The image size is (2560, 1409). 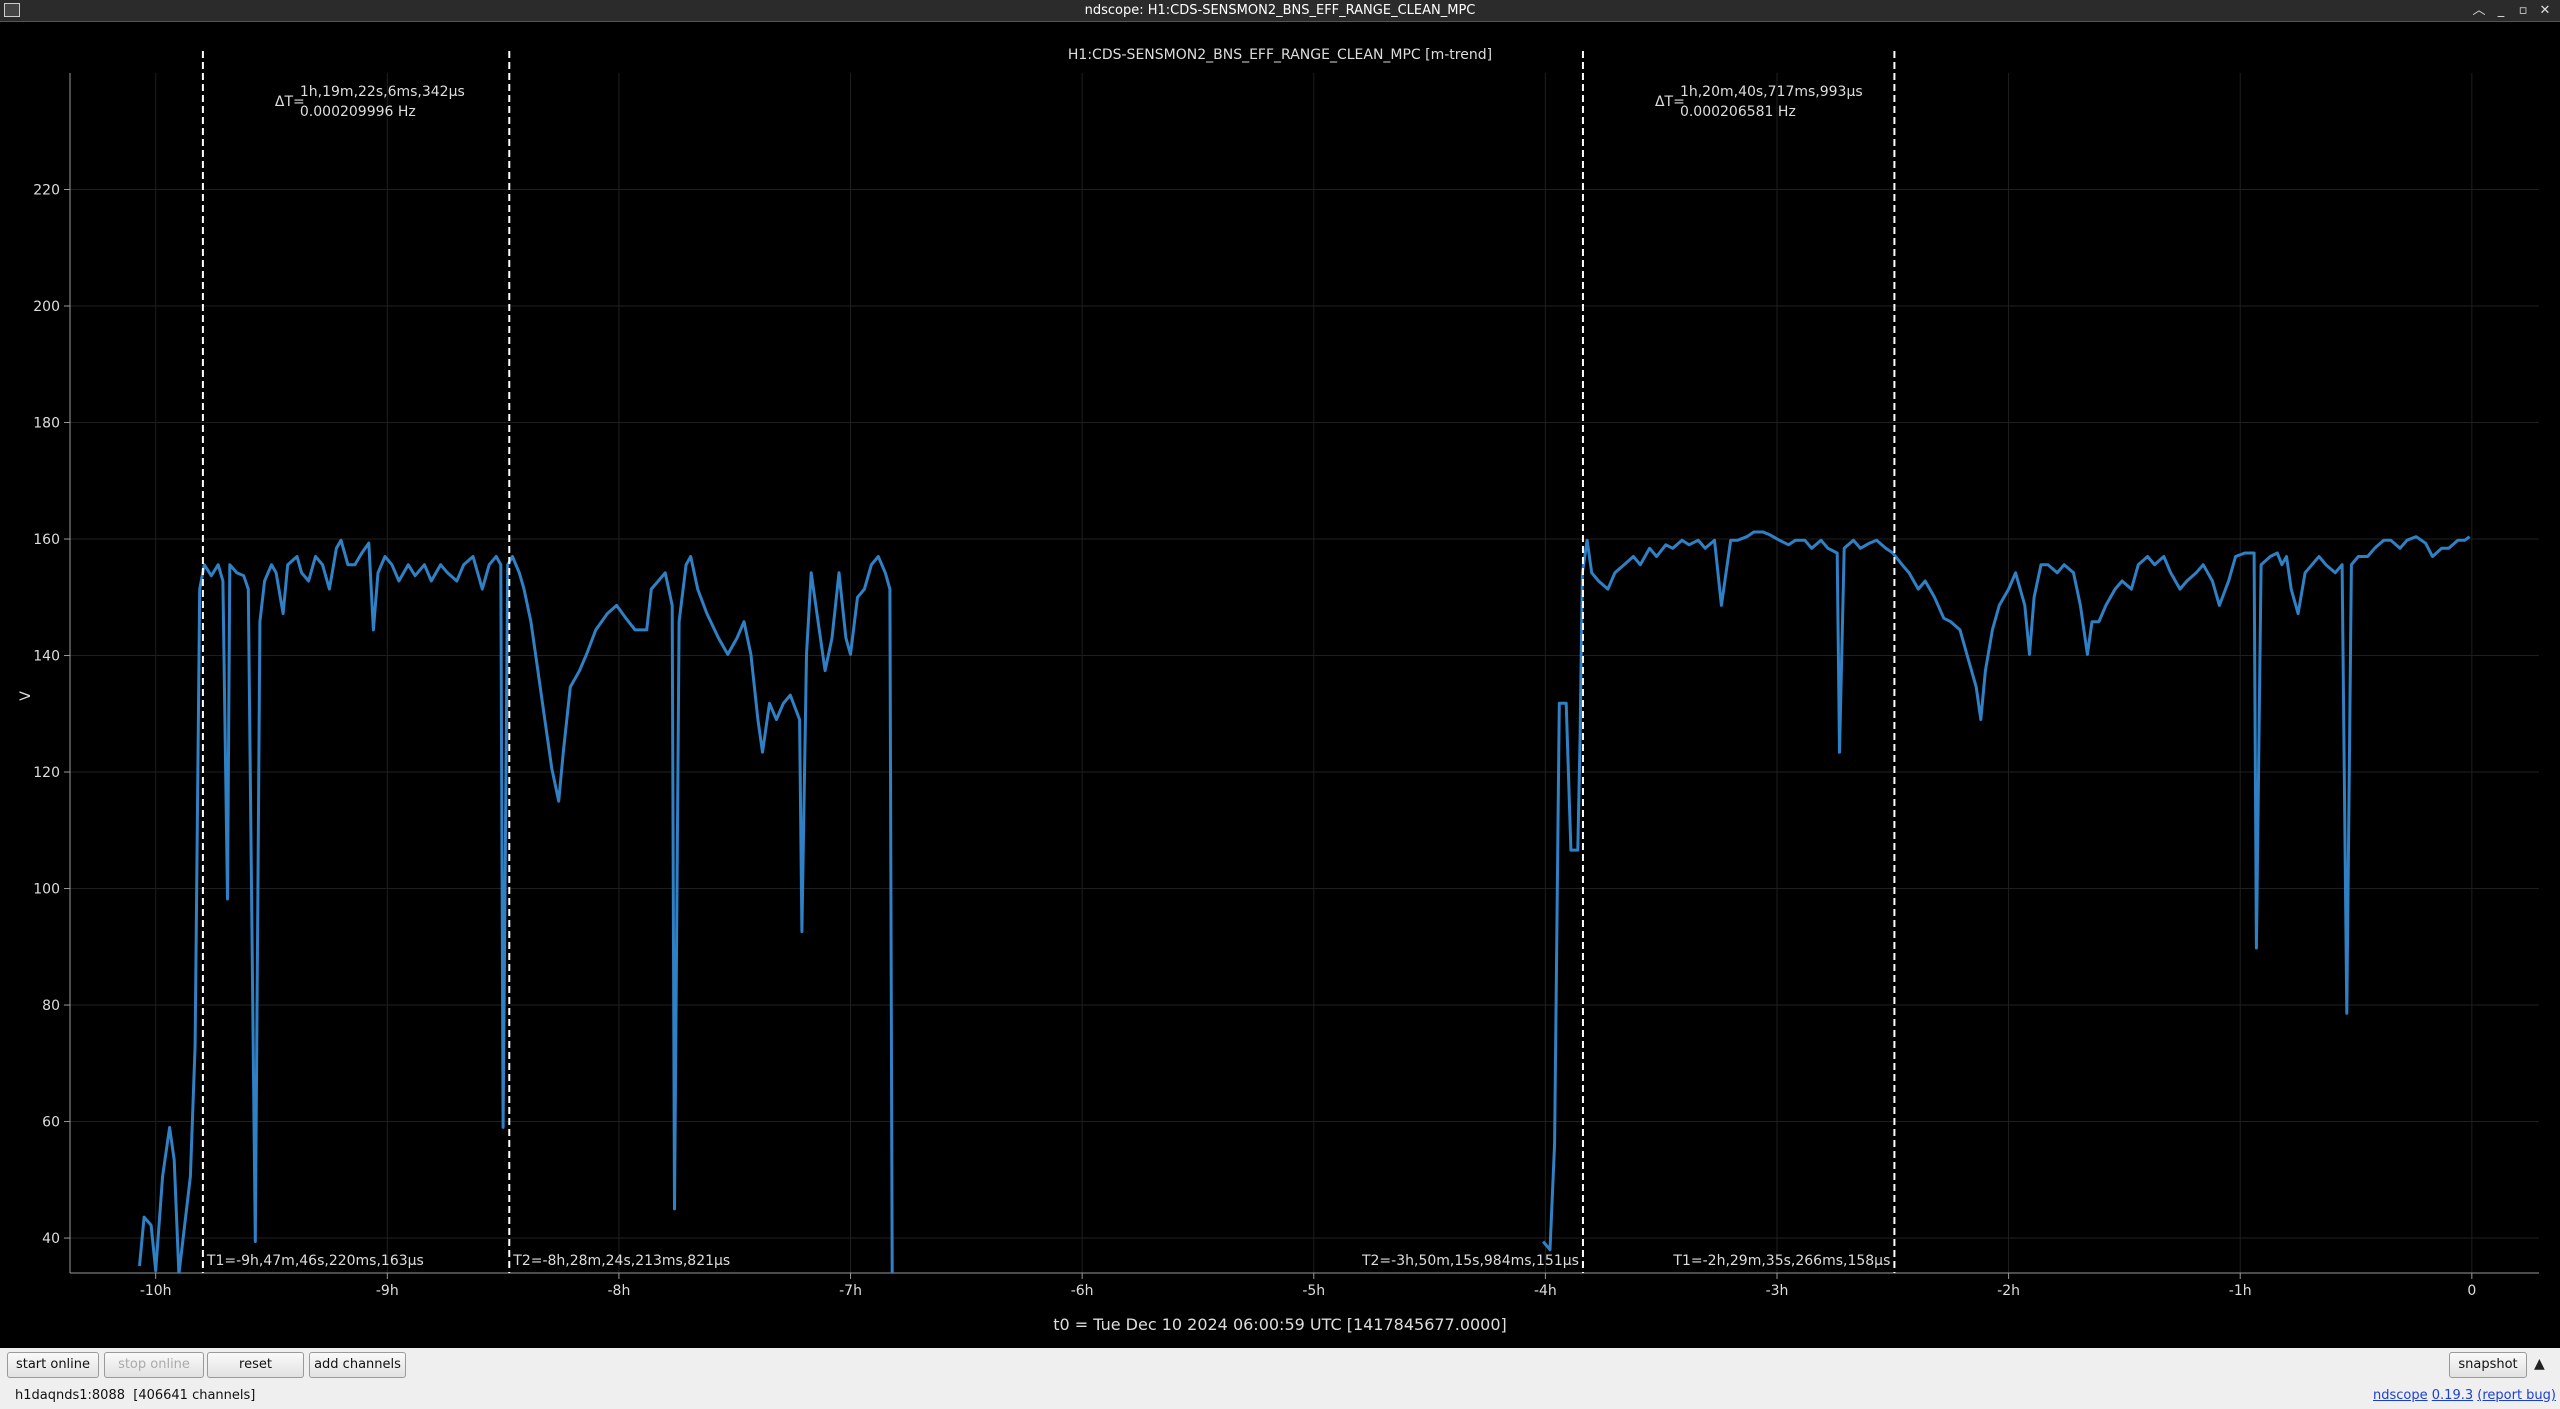 I want to click on window-icon, so click(x=12, y=10).